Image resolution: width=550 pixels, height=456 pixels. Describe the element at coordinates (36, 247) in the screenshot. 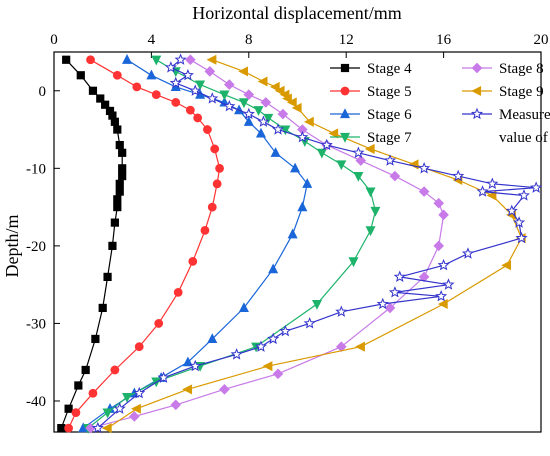

I see `y-tick-label: -20` at that location.